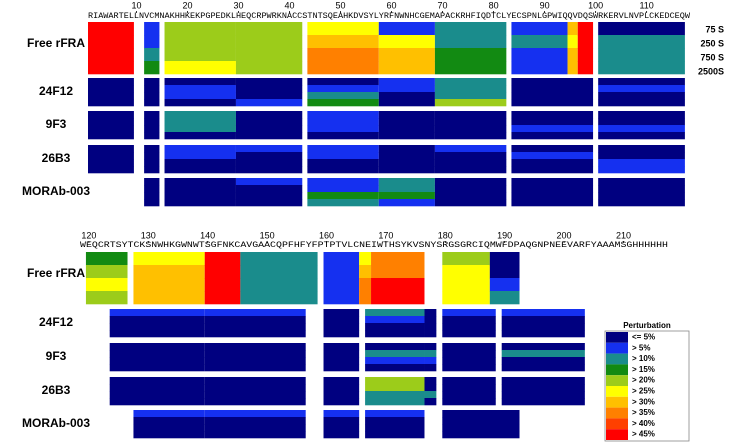  What do you see at coordinates (643, 380) in the screenshot?
I see `legend-label: > 20%` at bounding box center [643, 380].